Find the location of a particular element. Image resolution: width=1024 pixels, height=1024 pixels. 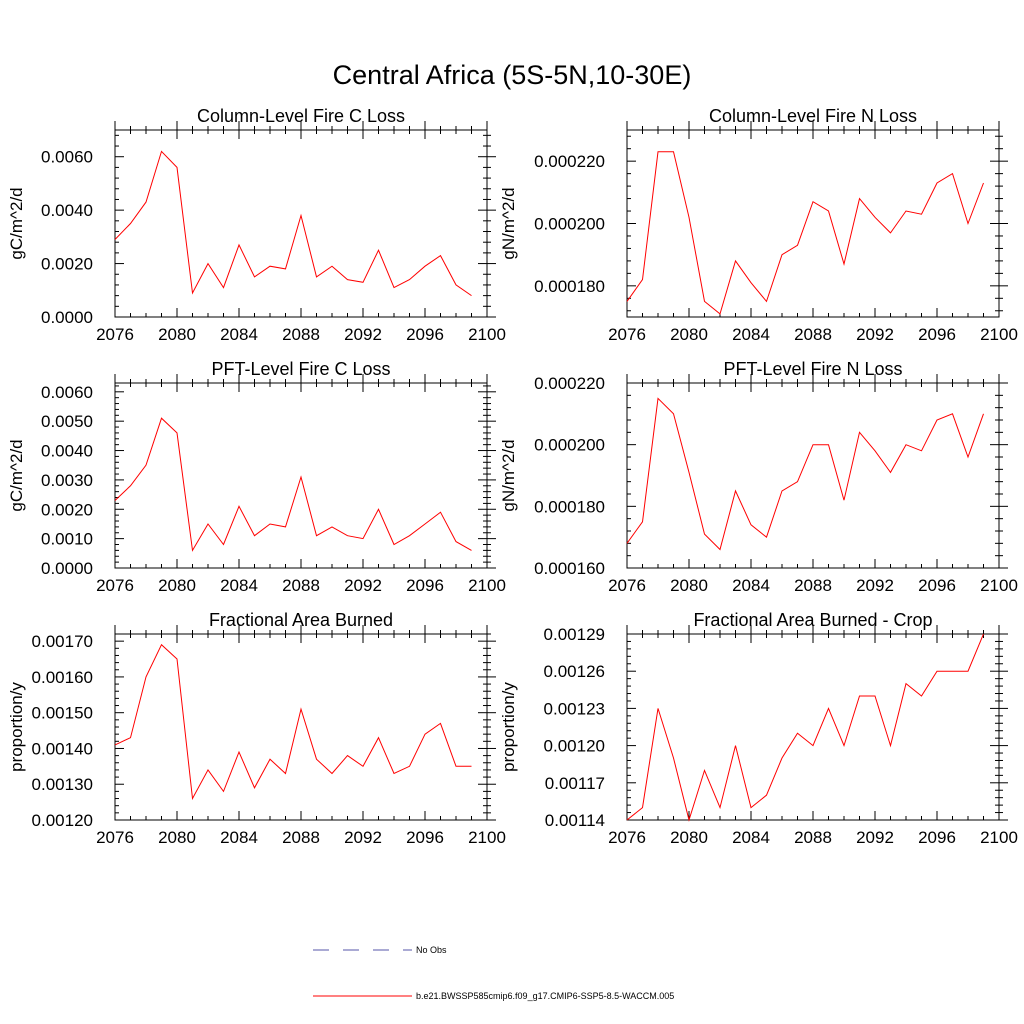

x-tick-label: 2100 is located at coordinates (487, 585).